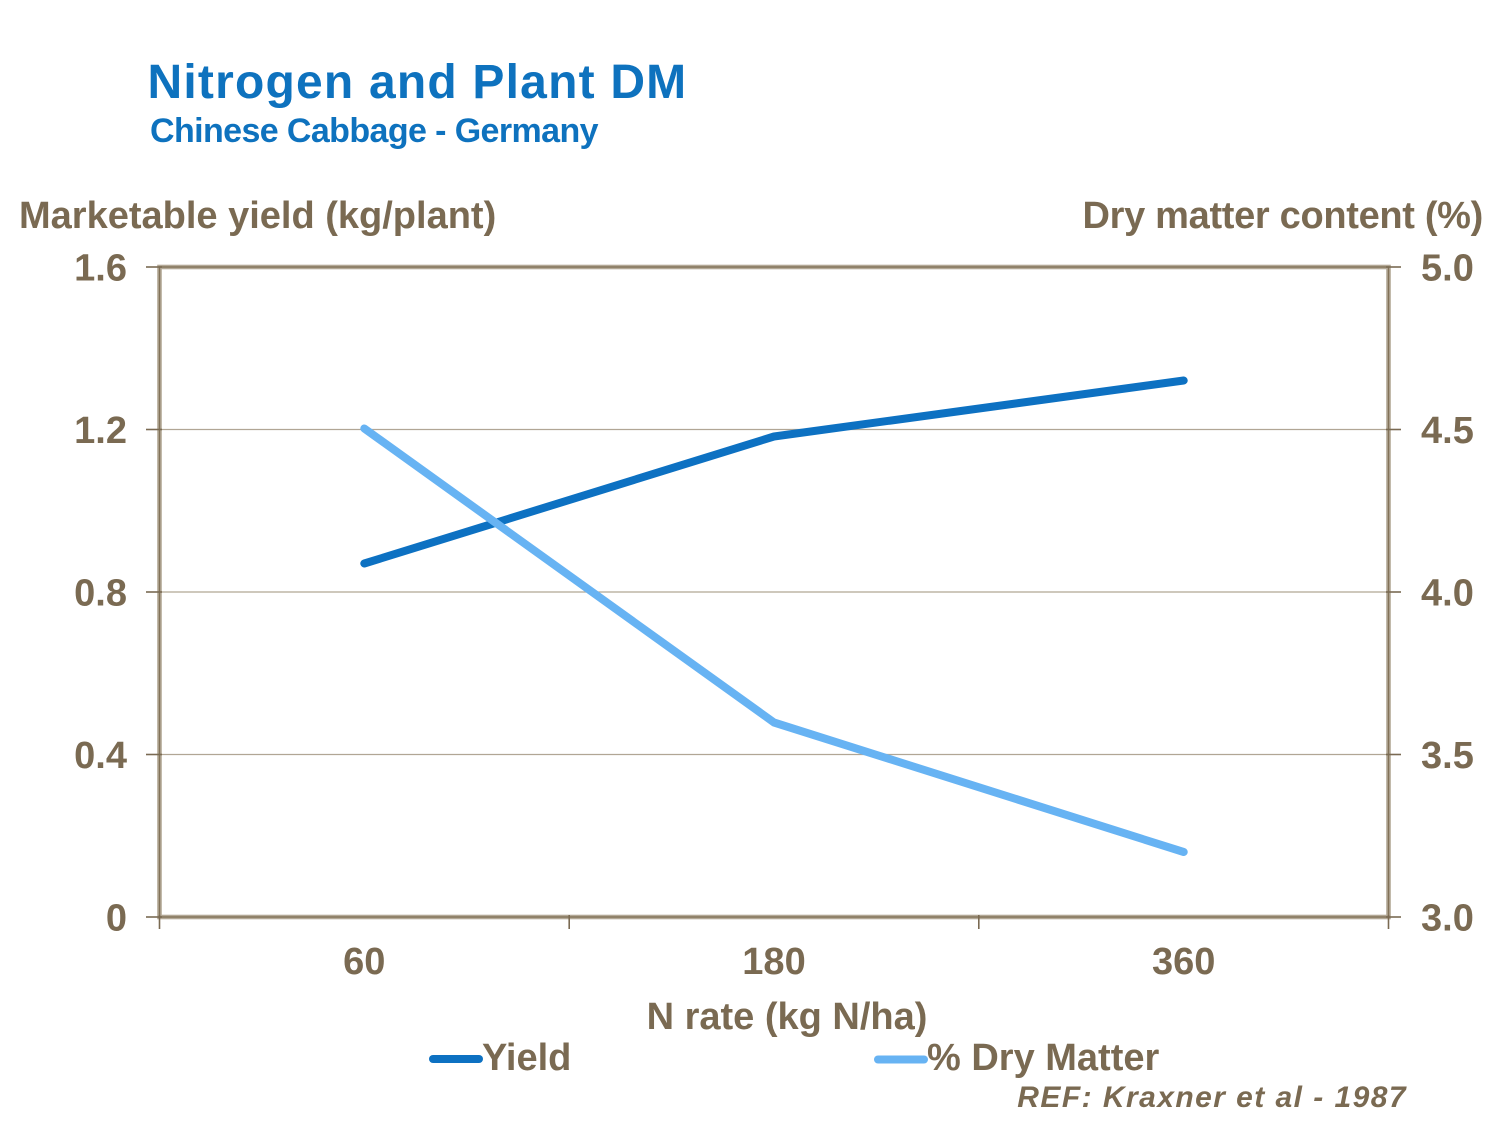  Describe the element at coordinates (1447, 919) in the screenshot. I see `svg-text: 3.0` at that location.